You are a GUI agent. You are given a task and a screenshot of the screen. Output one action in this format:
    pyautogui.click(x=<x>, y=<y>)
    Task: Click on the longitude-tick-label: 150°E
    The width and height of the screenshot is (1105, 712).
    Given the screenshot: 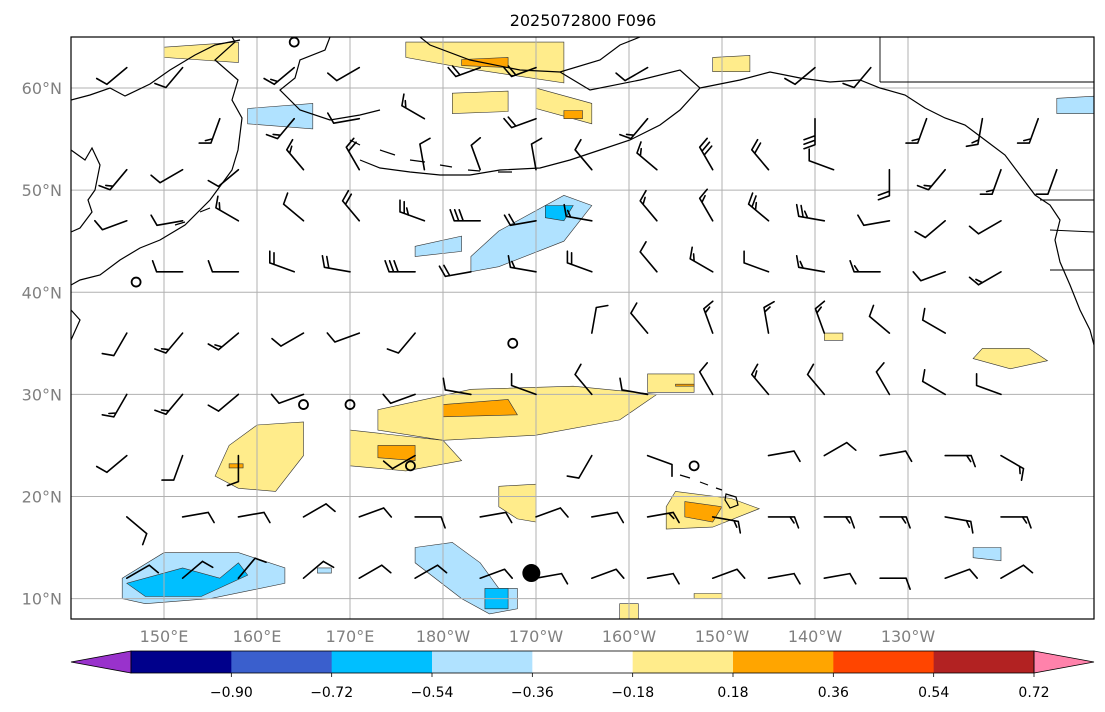 What is the action you would take?
    pyautogui.click(x=164, y=636)
    